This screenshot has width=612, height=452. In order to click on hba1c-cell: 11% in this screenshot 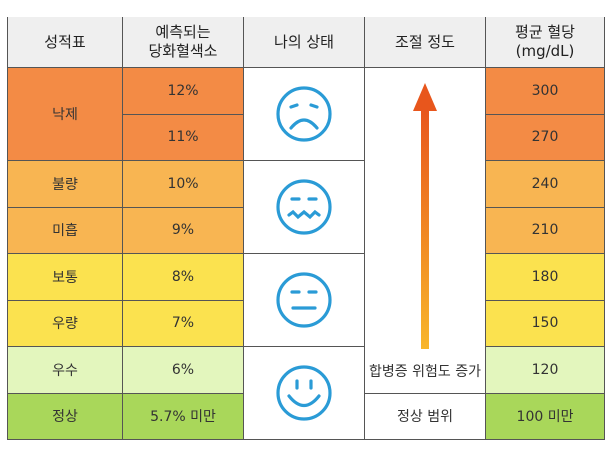, I will do `click(183, 137)`.